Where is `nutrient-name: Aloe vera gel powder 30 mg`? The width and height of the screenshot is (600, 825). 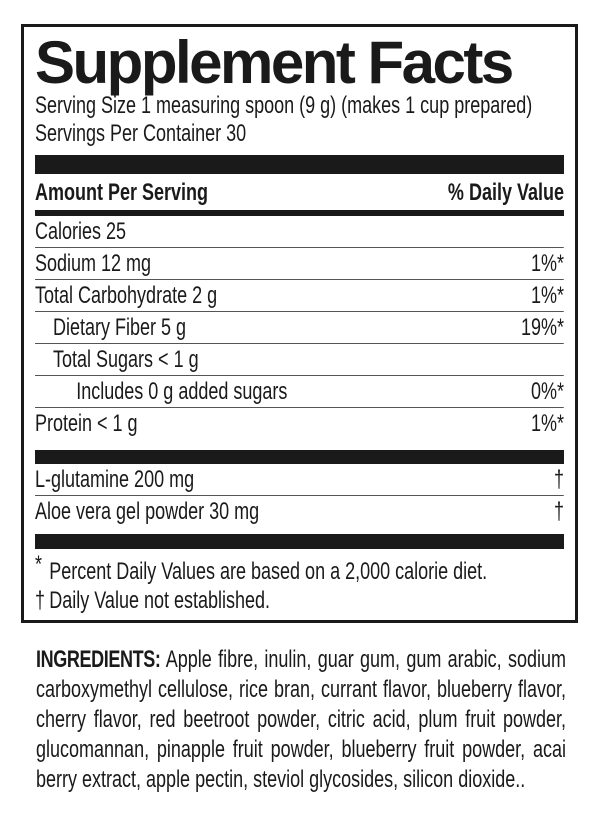
nutrient-name: Aloe vera gel powder 30 mg is located at coordinates (147, 511).